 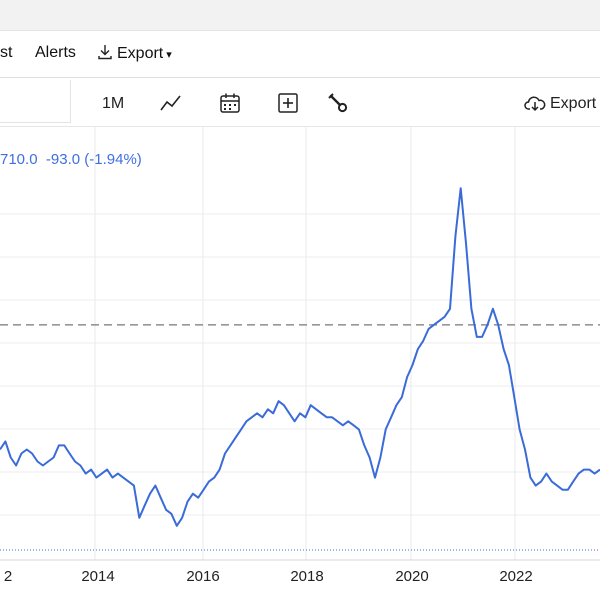 I want to click on x-tick-label: 2022, so click(x=515, y=576).